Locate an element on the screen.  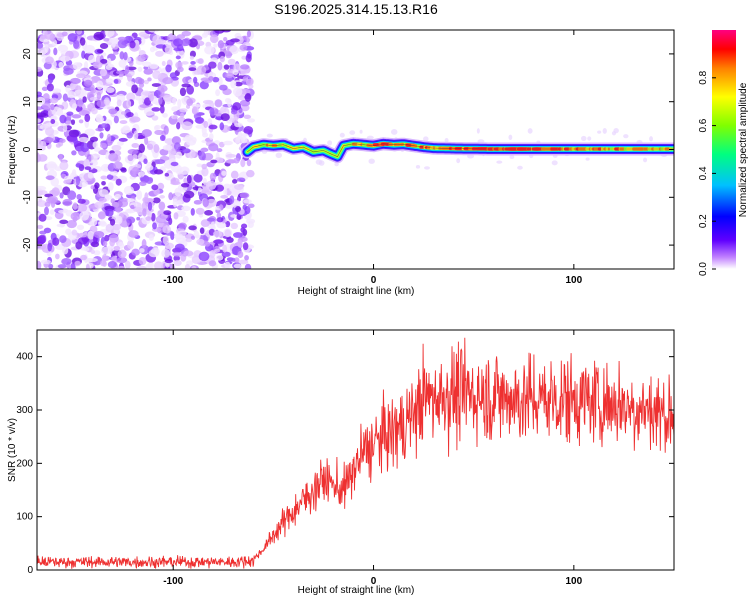
spectrogram-y-label: Frequency (Hz) is located at coordinates (12, 150).